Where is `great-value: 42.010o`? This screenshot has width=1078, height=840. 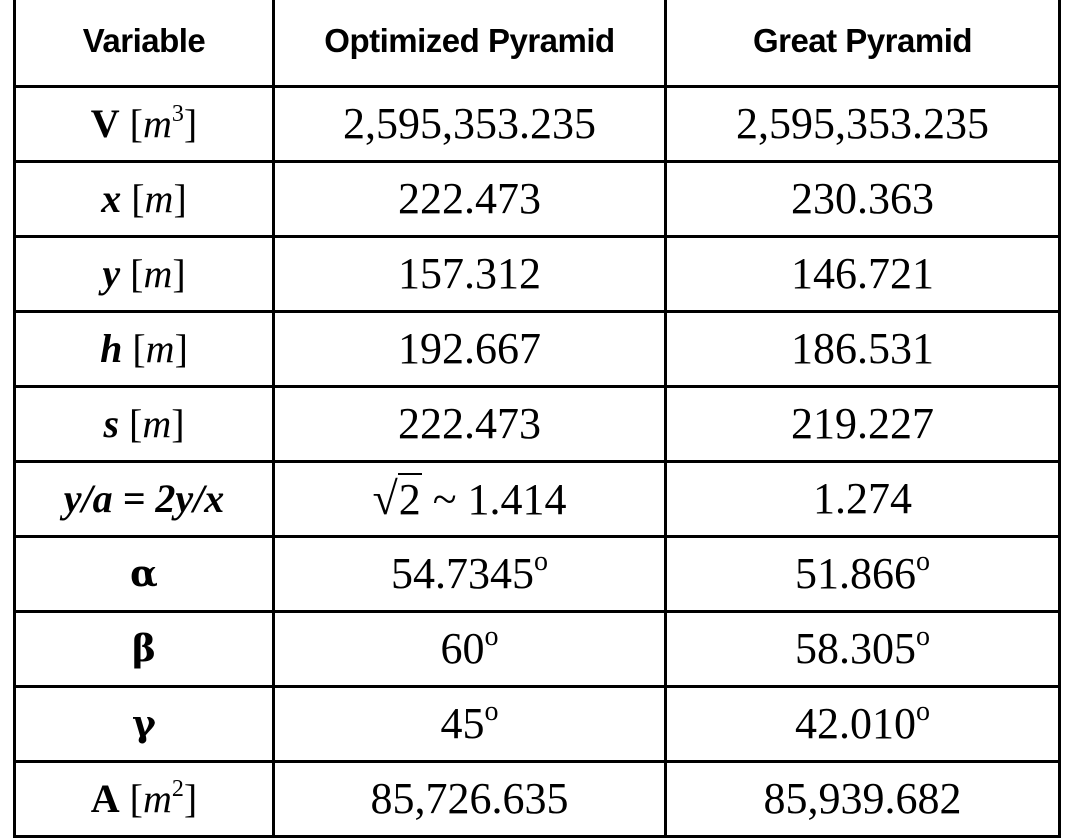
great-value: 42.010o is located at coordinates (862, 724).